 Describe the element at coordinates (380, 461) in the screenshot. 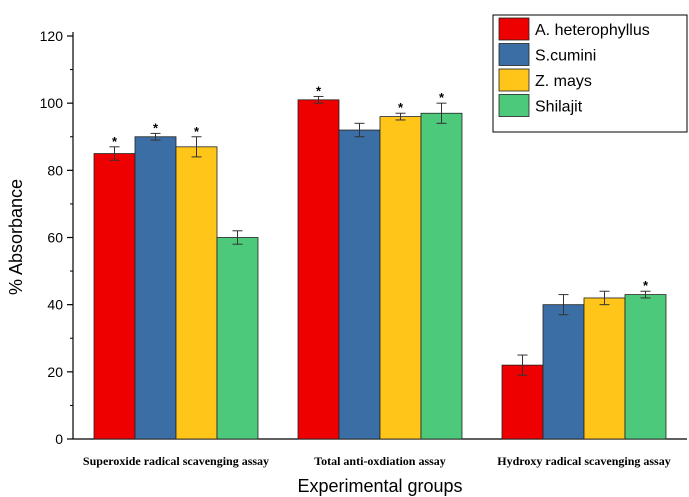

I see `x-category-label: Total anti-oxdiation assay` at that location.